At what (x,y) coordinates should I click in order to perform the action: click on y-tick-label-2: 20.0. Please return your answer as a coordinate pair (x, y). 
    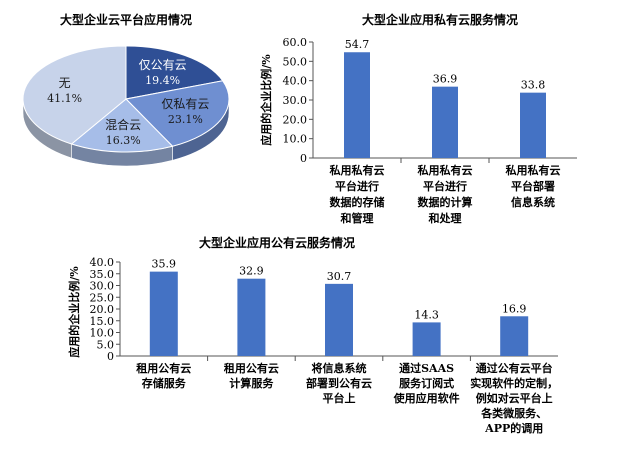
    Looking at the image, I should click on (295, 119).